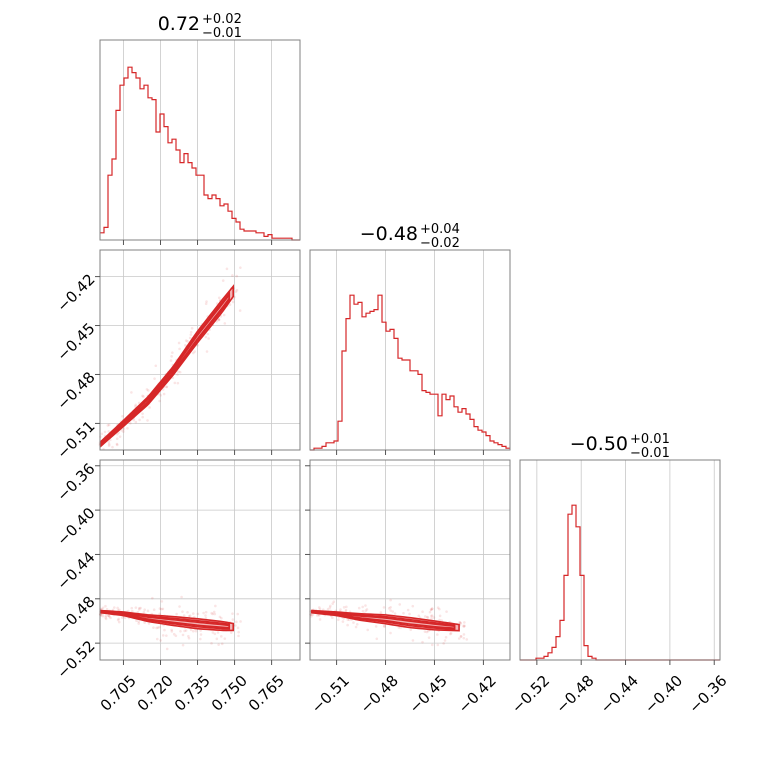 Image resolution: width=760 pixels, height=760 pixels. What do you see at coordinates (179, 24) in the screenshot?
I see `title-median: 0.72` at bounding box center [179, 24].